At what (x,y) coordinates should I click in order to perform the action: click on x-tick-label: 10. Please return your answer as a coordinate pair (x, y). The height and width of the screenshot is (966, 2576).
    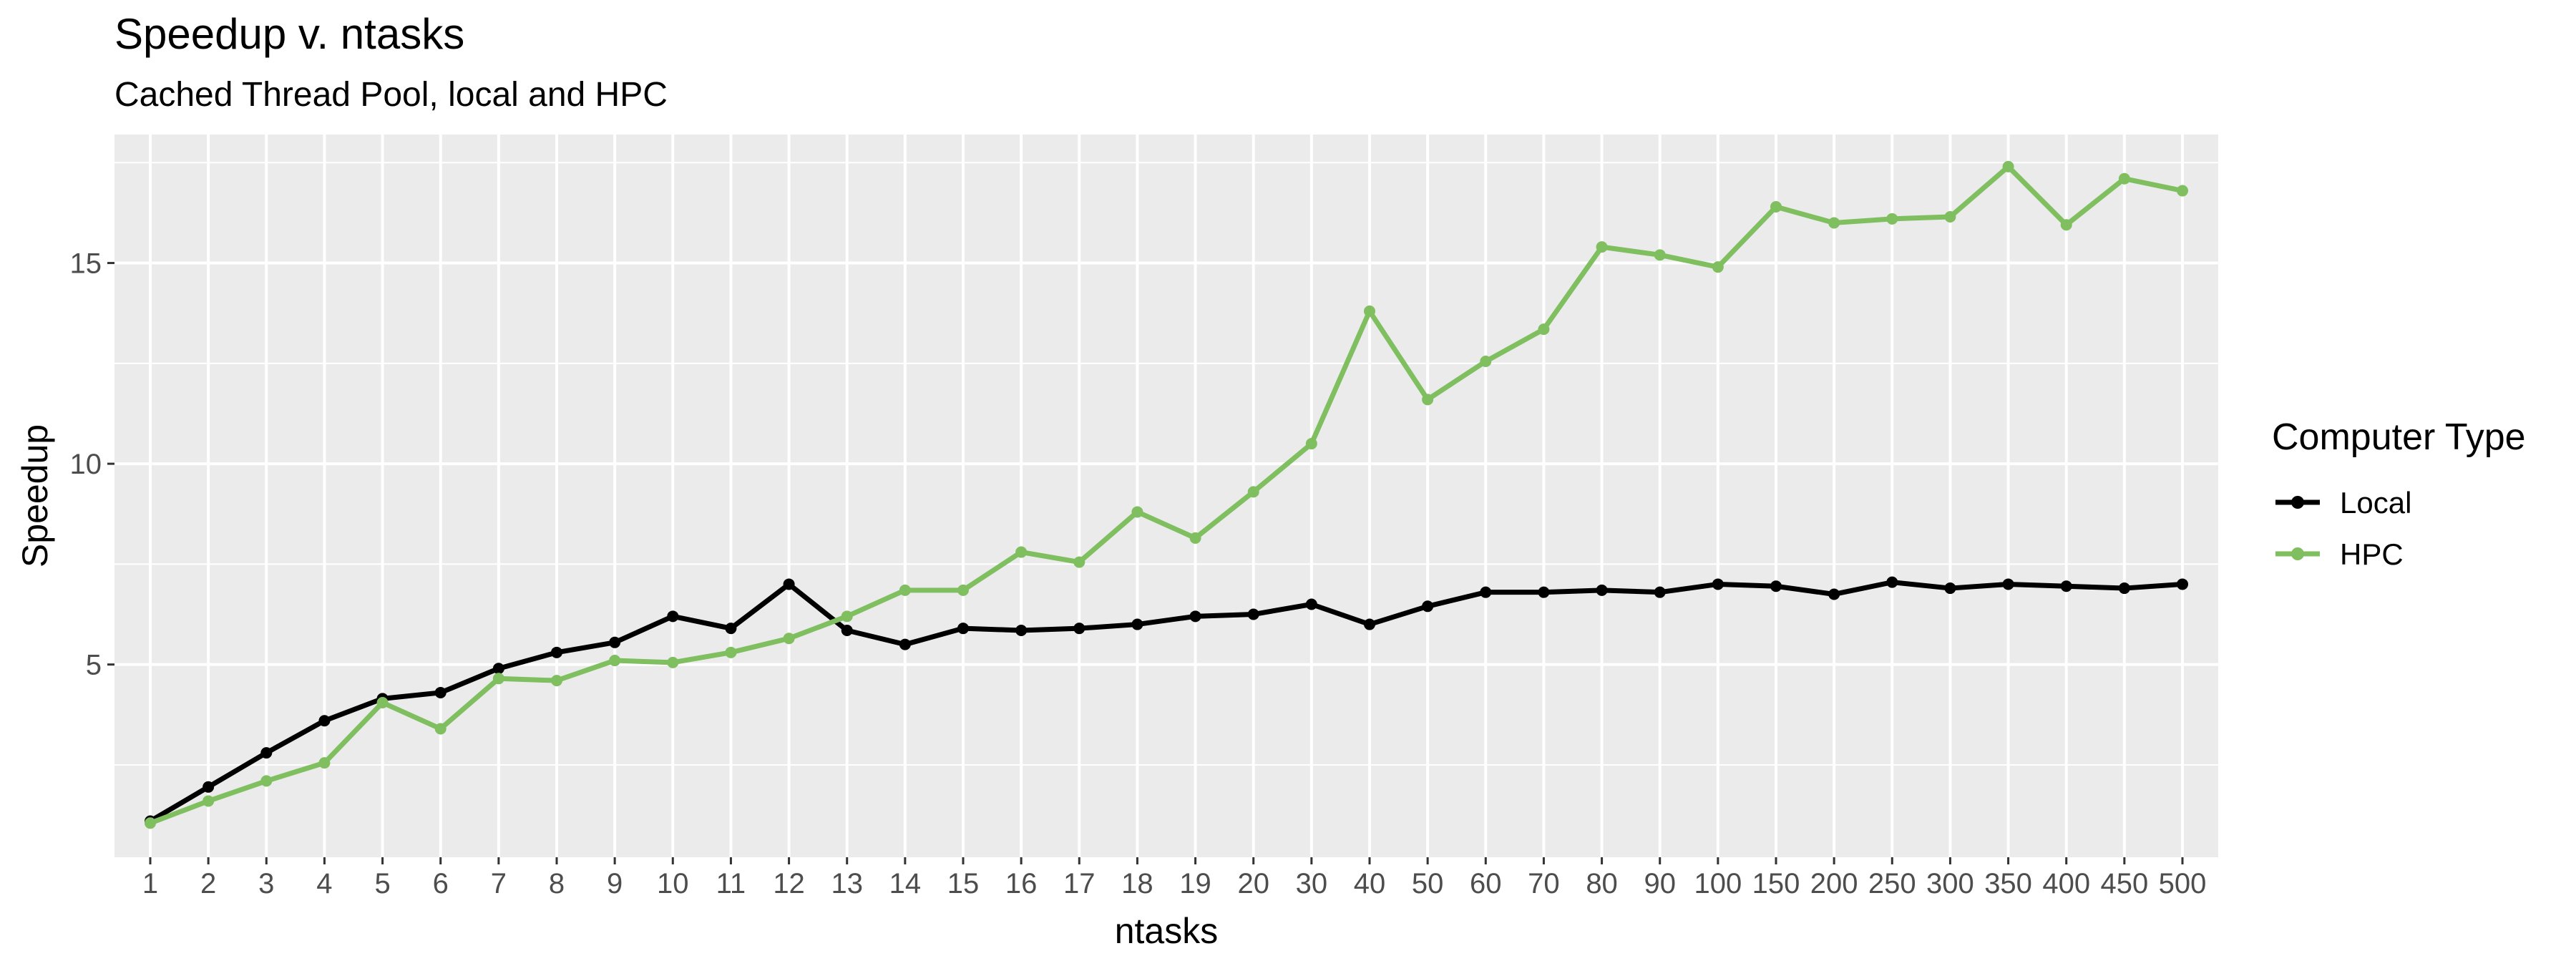
    Looking at the image, I should click on (673, 883).